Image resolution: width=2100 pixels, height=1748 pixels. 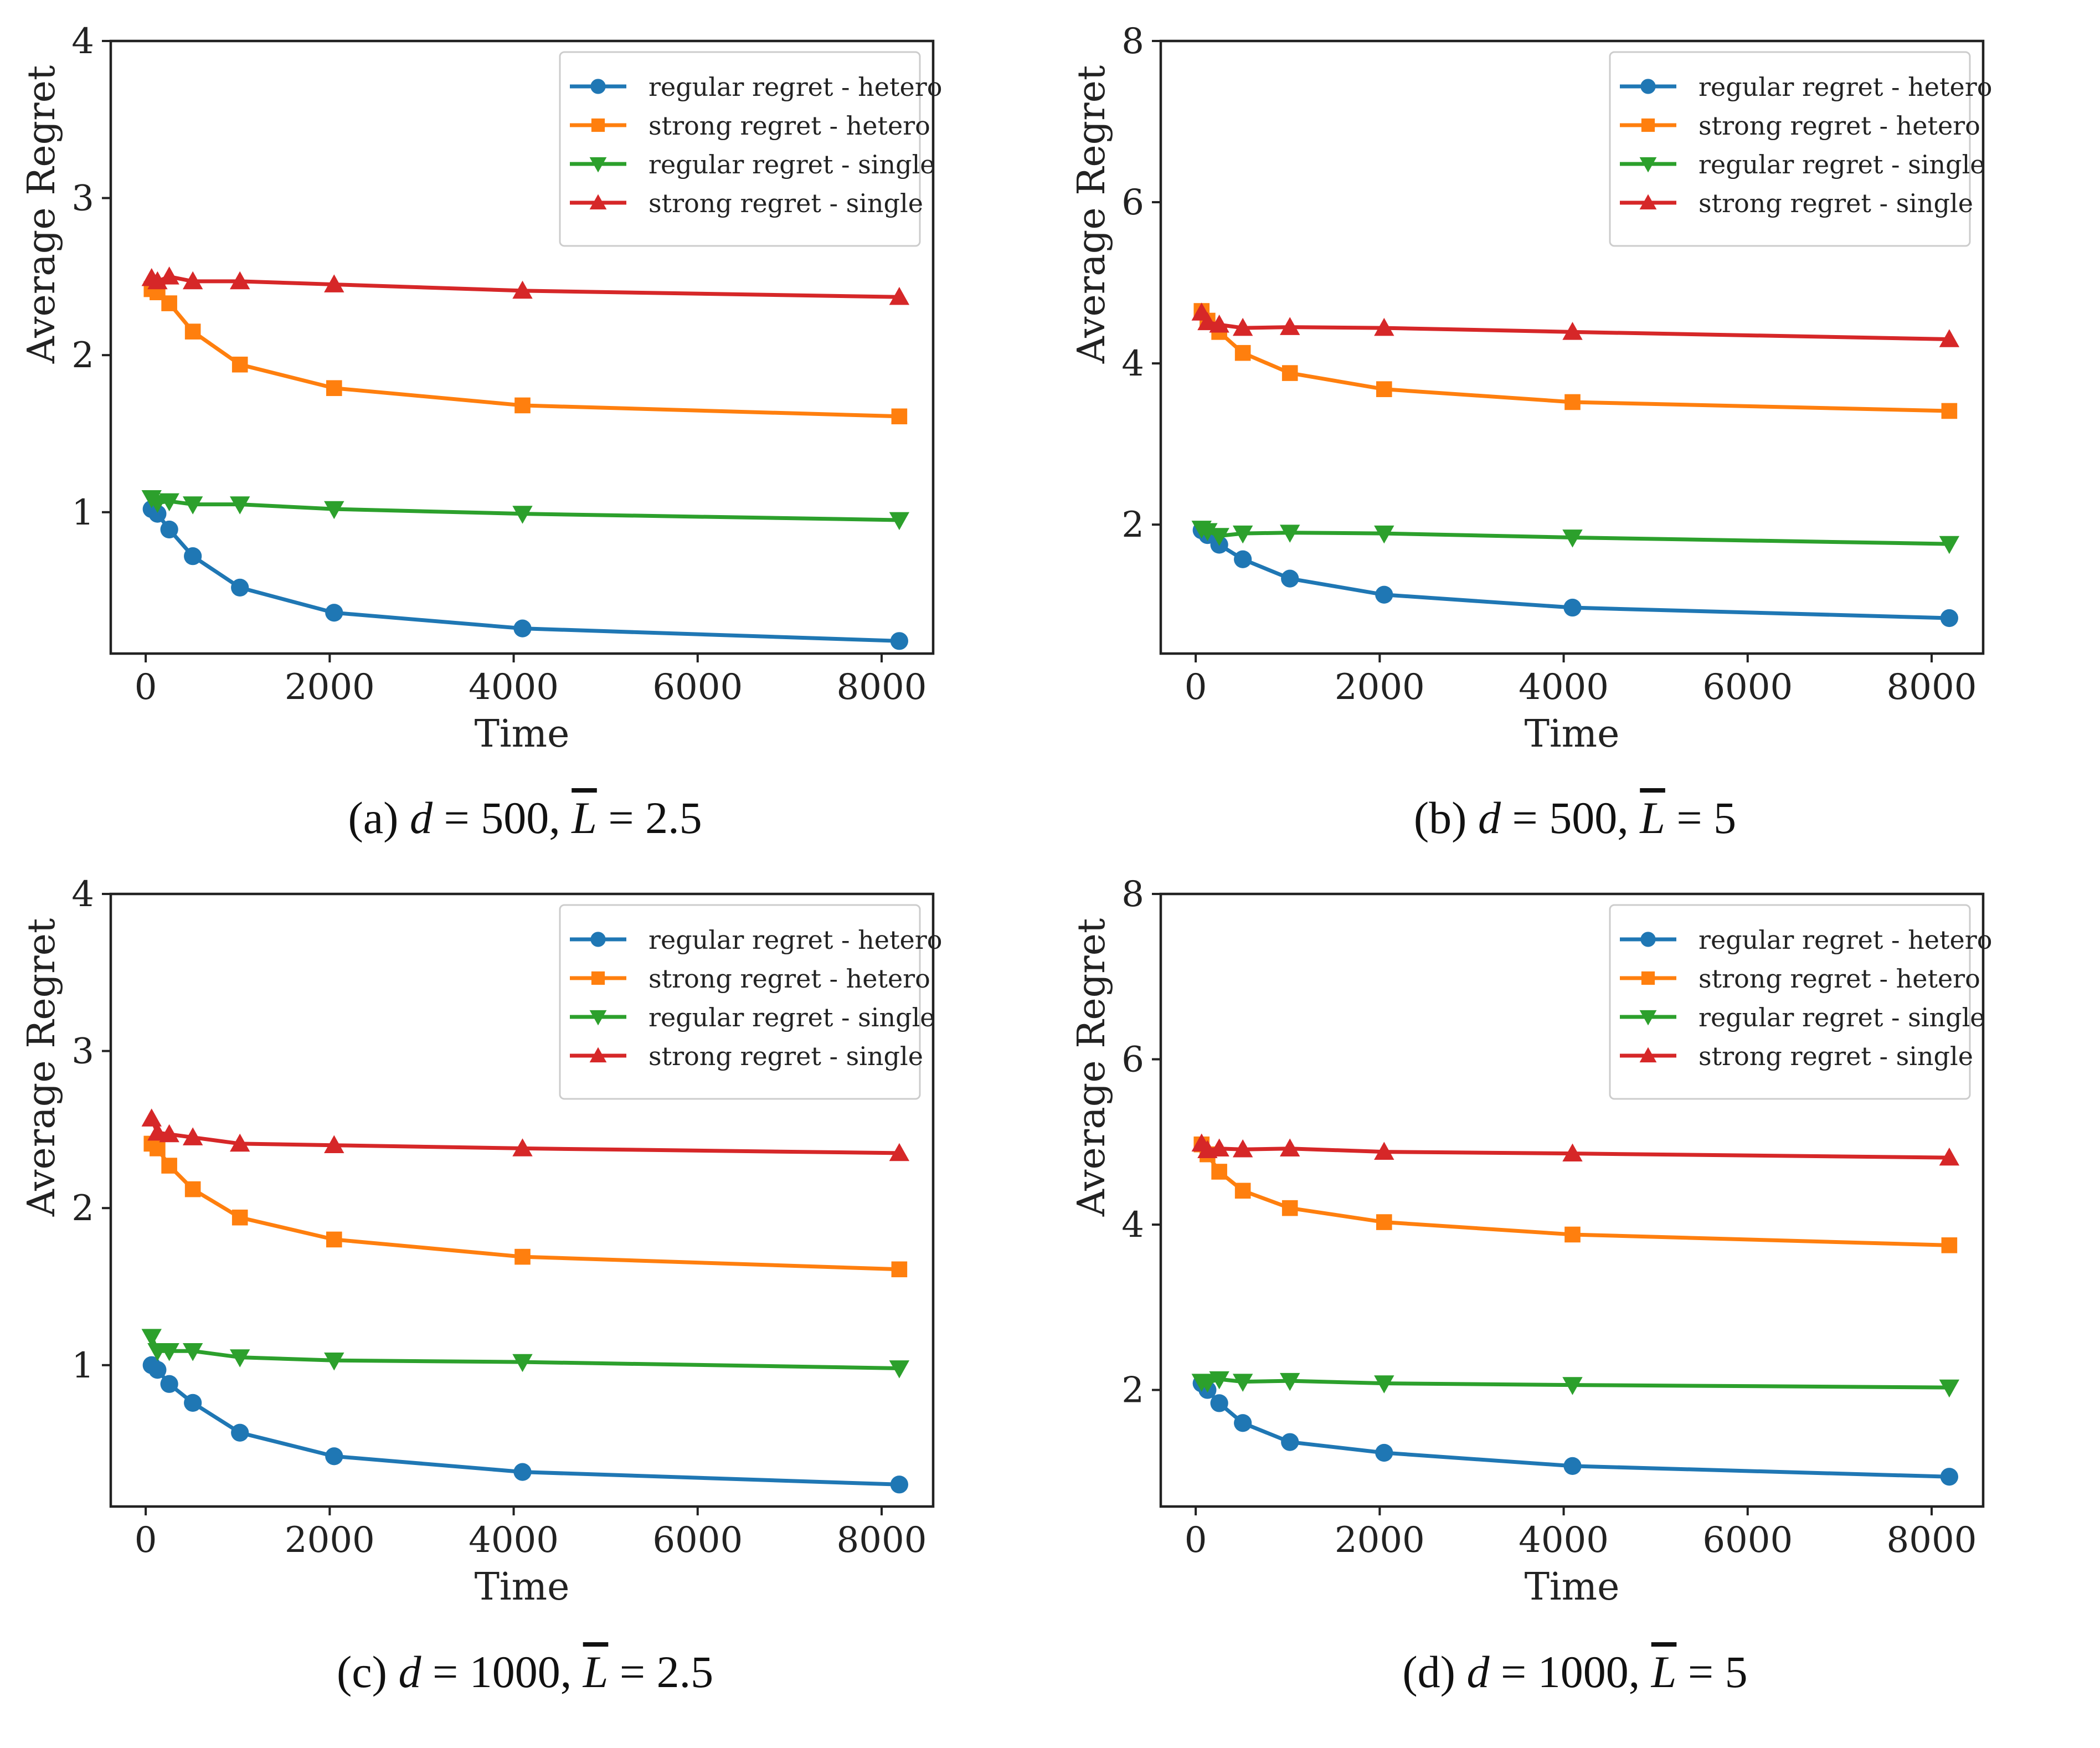 I want to click on y-tick-label: 2, so click(x=82, y=1208).